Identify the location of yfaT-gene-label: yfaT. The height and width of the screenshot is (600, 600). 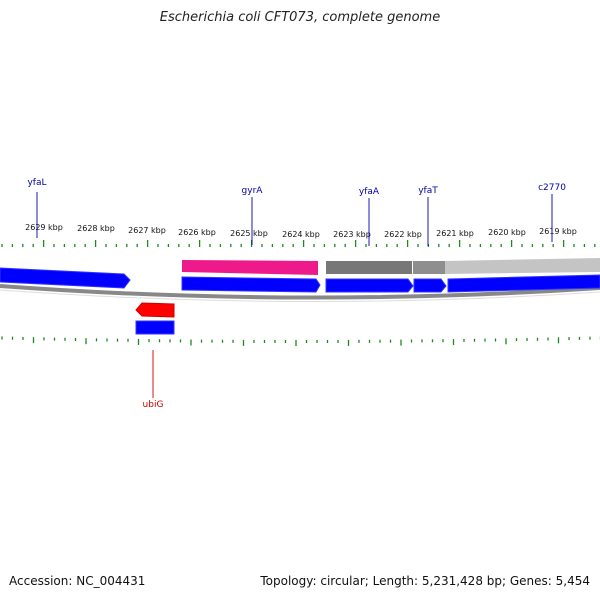
(428, 191).